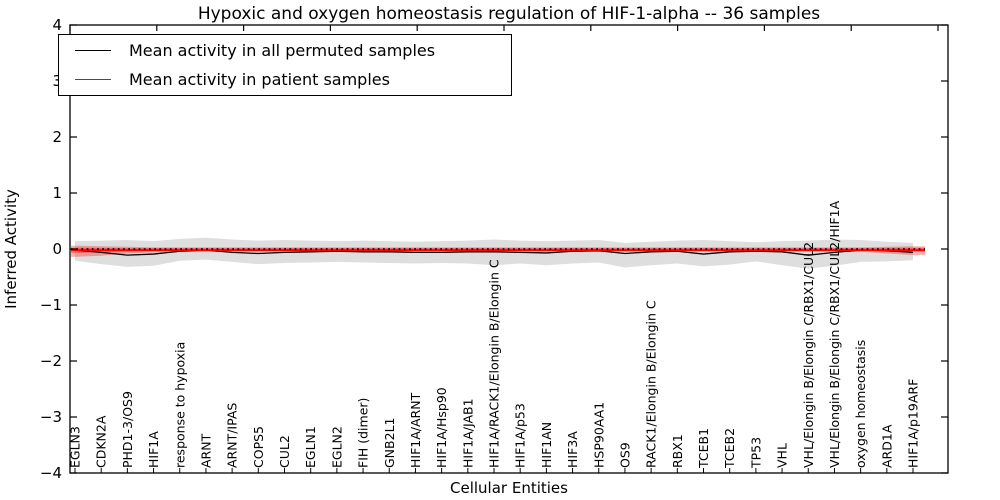 This screenshot has height=500, width=1000. What do you see at coordinates (57, 137) in the screenshot?
I see `y-tick-label: 2` at bounding box center [57, 137].